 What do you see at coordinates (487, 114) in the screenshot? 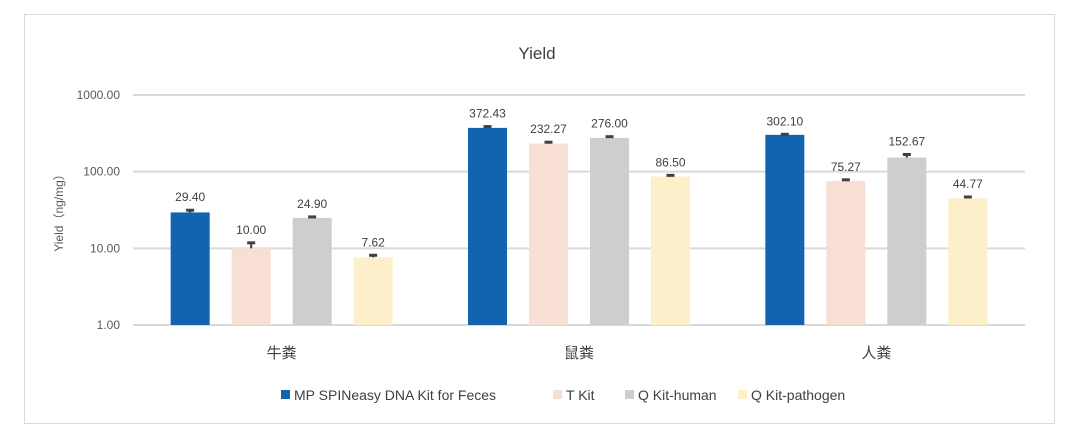
I see `data-label: 372.43` at bounding box center [487, 114].